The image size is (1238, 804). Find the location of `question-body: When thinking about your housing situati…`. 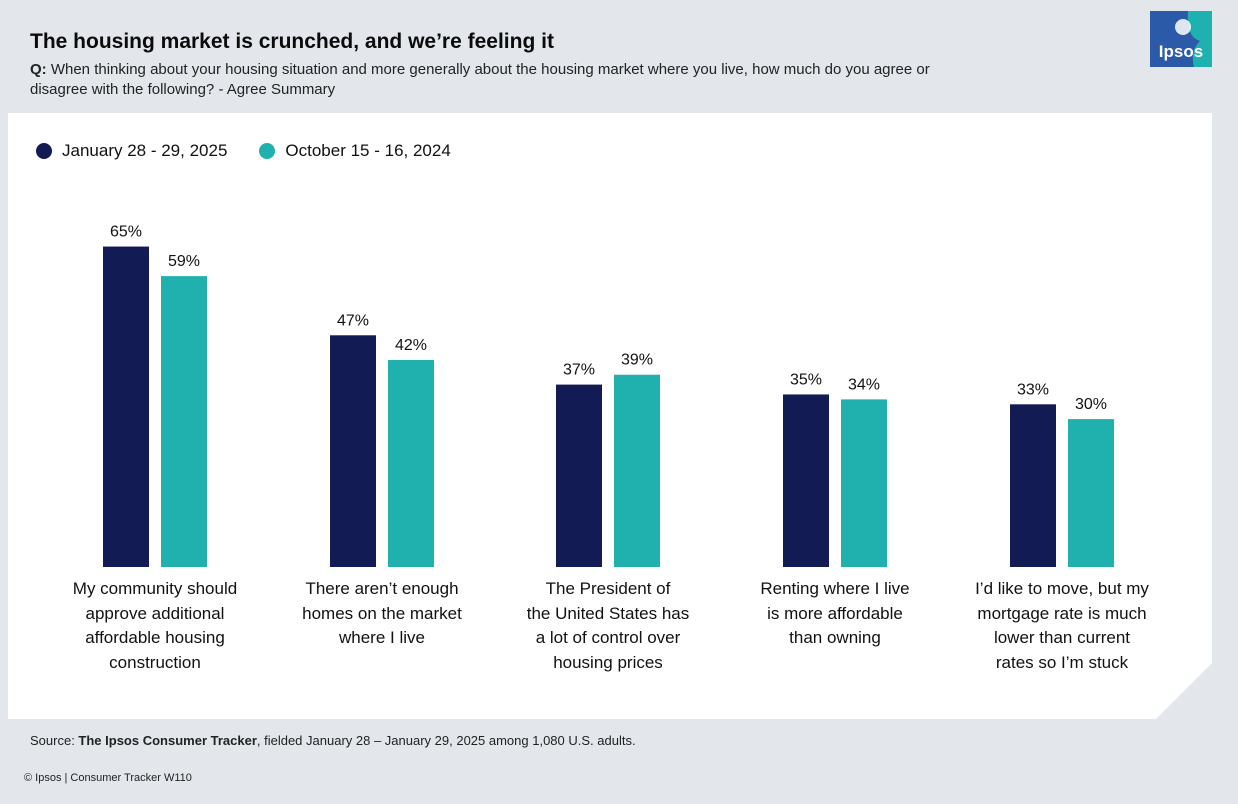

question-body: When thinking about your housing situati… is located at coordinates (480, 79).